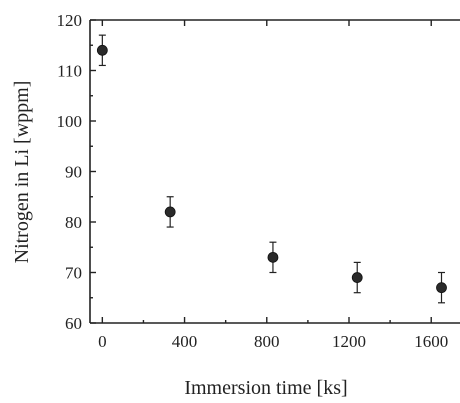 The height and width of the screenshot is (403, 460). What do you see at coordinates (70, 121) in the screenshot?
I see `y-tick-label: 100` at bounding box center [70, 121].